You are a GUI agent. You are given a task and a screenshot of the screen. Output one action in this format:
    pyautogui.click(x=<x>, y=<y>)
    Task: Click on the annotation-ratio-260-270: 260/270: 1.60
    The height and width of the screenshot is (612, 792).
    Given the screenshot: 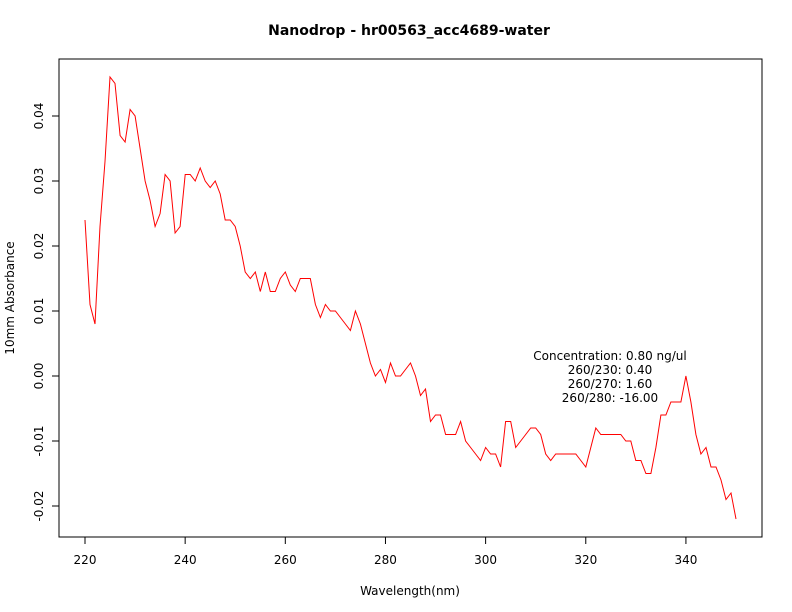 What is the action you would take?
    pyautogui.click(x=610, y=384)
    